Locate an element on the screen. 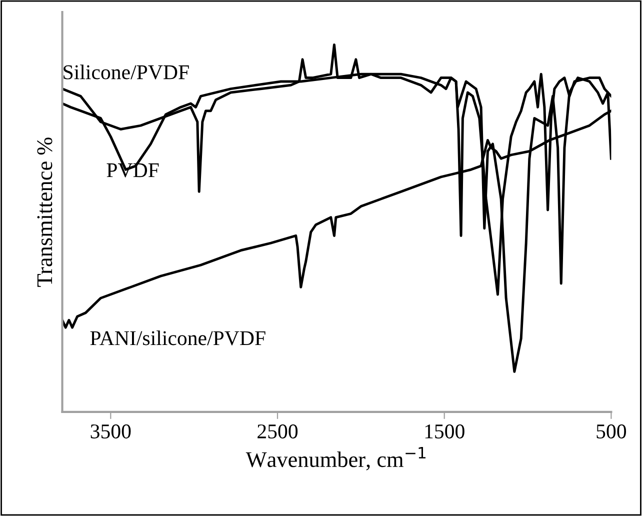 This screenshot has width=642, height=516. x-tick-label: 3500 is located at coordinates (110, 431).